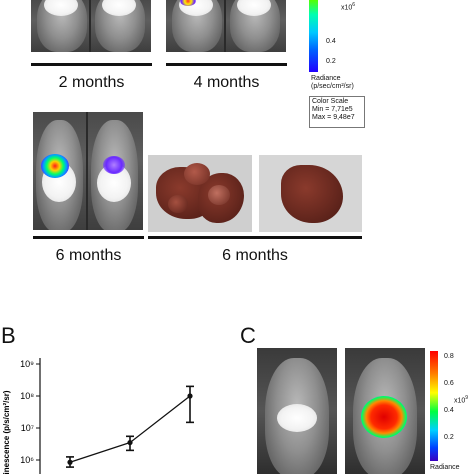 The image size is (474, 474). Describe the element at coordinates (449, 410) in the screenshot. I see `scale-c-tick-2: 0.4` at that location.